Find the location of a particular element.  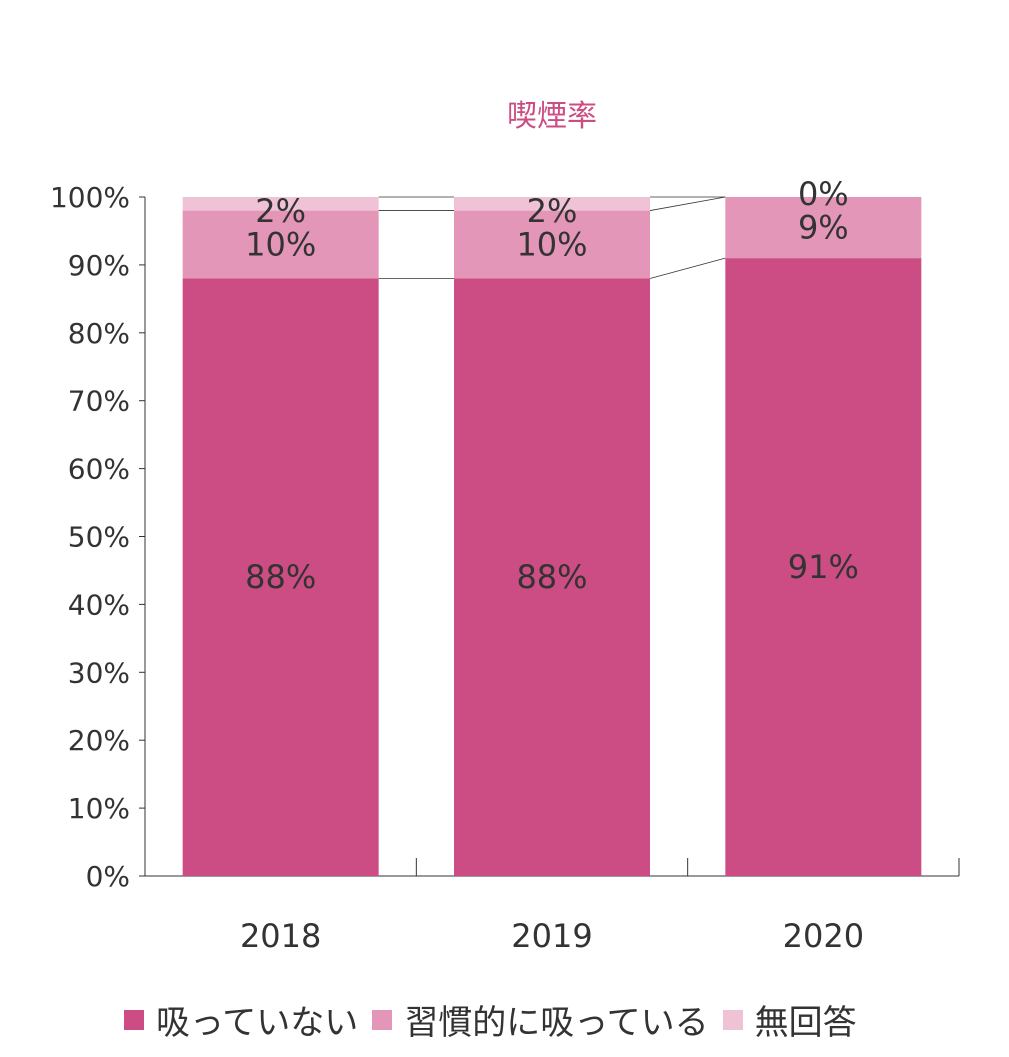

y-tick-label: 90% is located at coordinates (99, 265).